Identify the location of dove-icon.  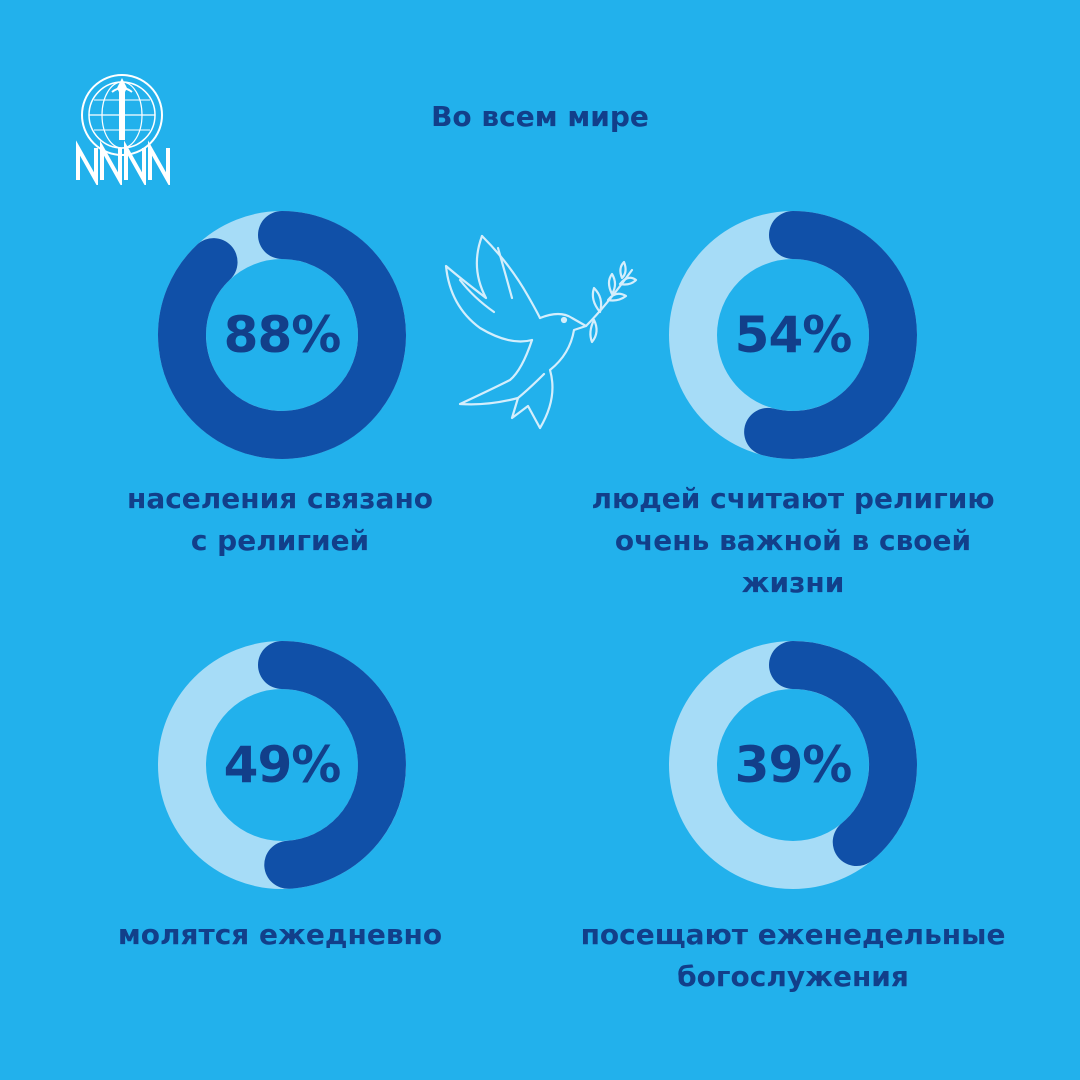
(540, 335).